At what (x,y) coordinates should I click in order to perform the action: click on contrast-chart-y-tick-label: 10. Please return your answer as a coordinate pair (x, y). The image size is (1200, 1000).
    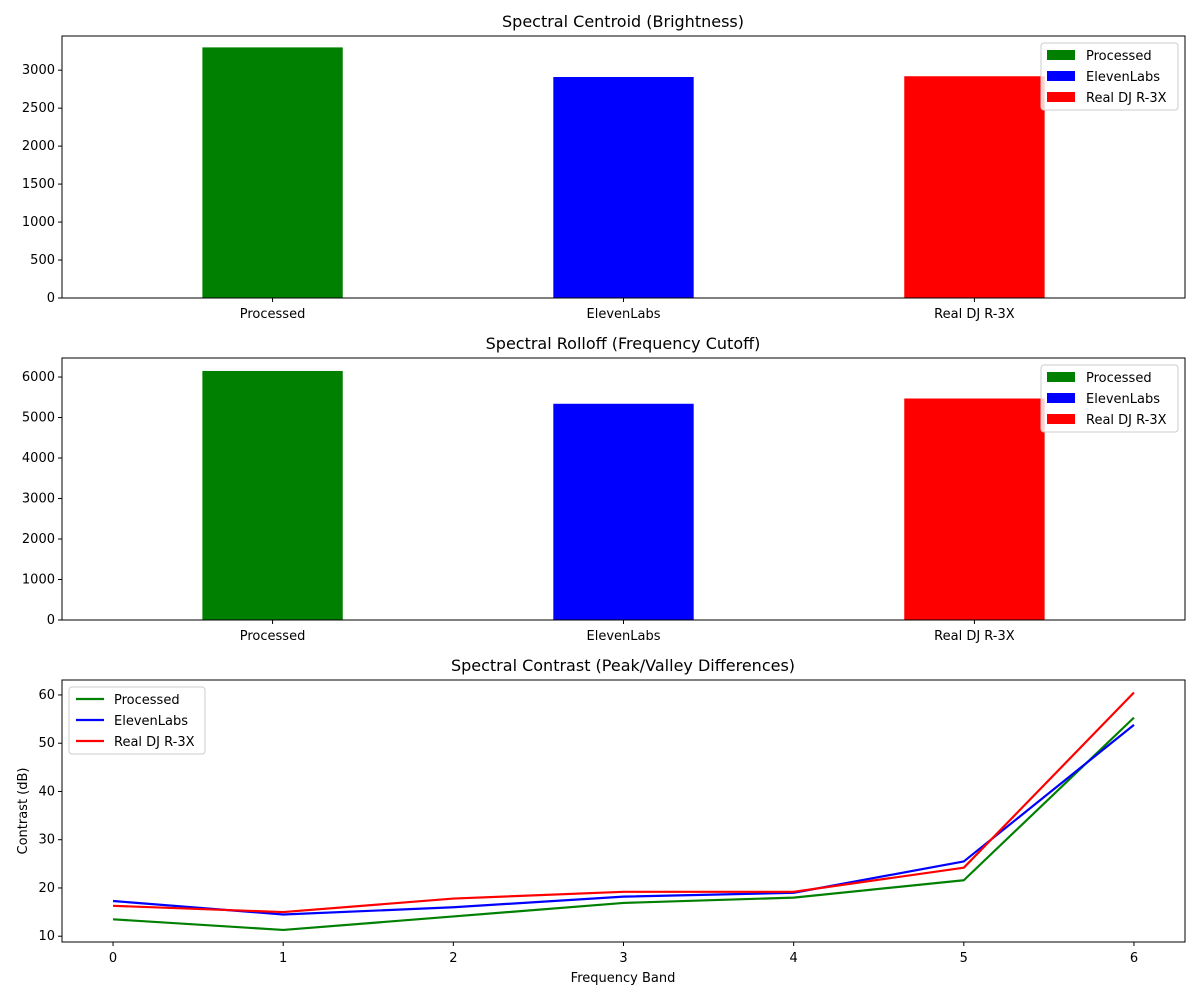
    Looking at the image, I should click on (46, 936).